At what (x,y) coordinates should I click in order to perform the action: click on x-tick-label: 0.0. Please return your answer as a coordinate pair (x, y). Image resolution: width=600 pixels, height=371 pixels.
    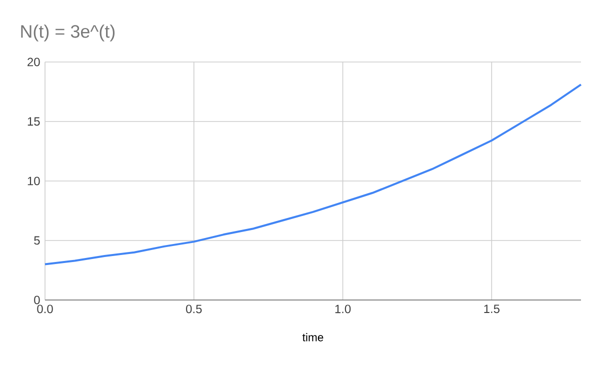
    Looking at the image, I should click on (45, 309).